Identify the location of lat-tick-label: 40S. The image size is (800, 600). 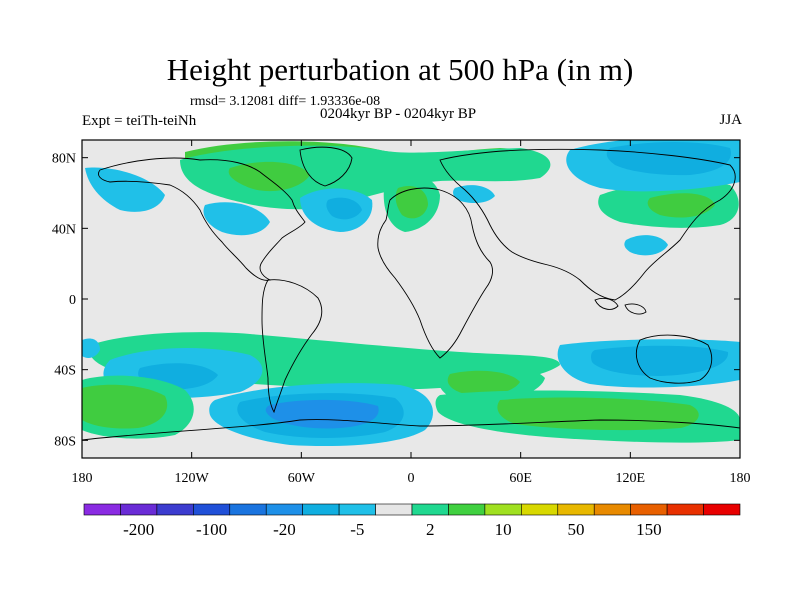
(65, 371).